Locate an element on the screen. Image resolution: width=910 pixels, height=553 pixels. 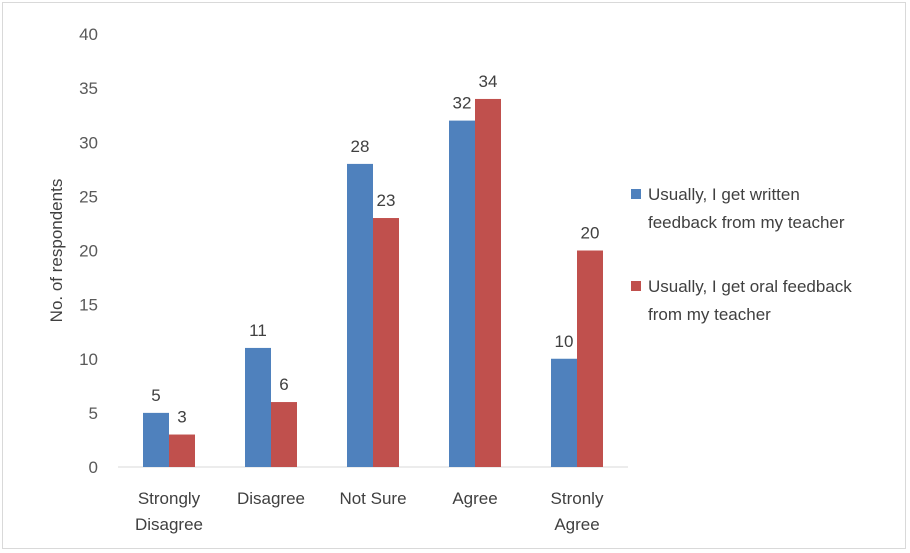
data-label: 3 is located at coordinates (181, 417).